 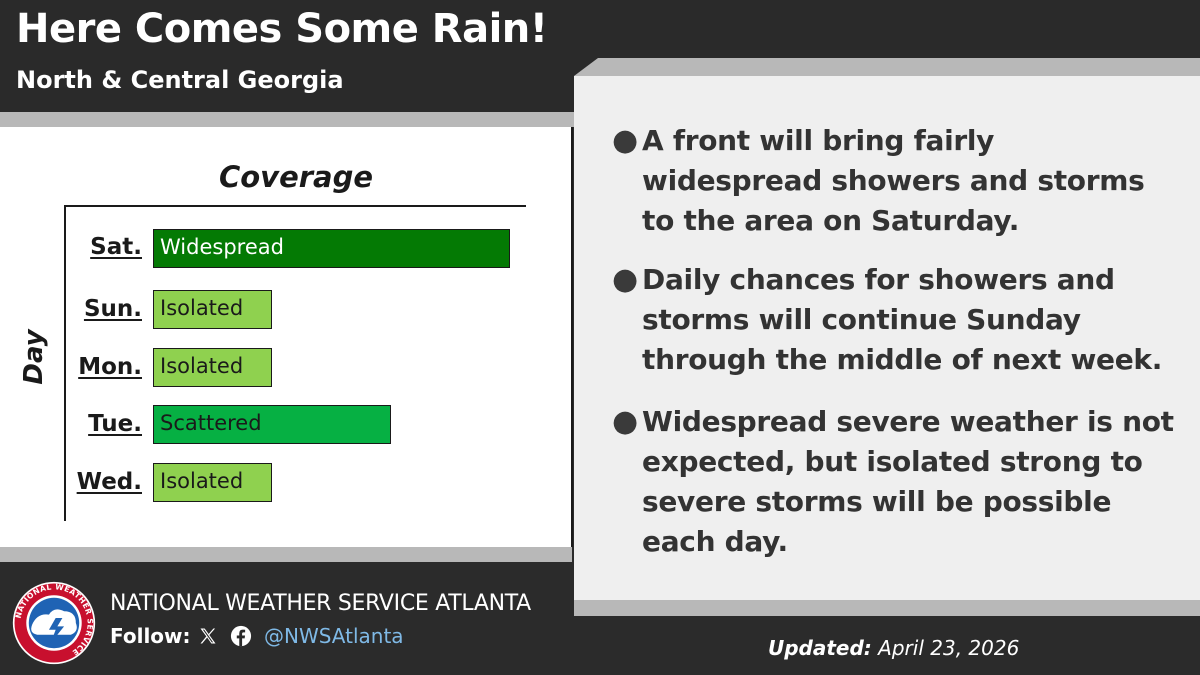 I want to click on page-title: Here Comes Some Rain!, so click(x=282, y=29).